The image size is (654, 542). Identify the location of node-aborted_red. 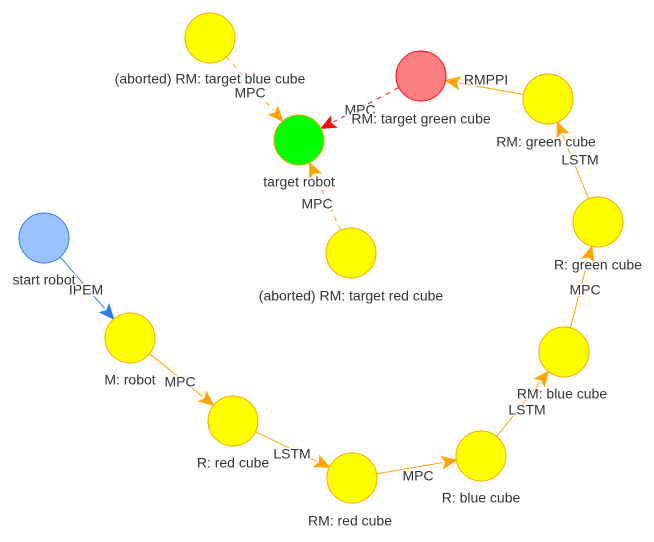
(351, 253).